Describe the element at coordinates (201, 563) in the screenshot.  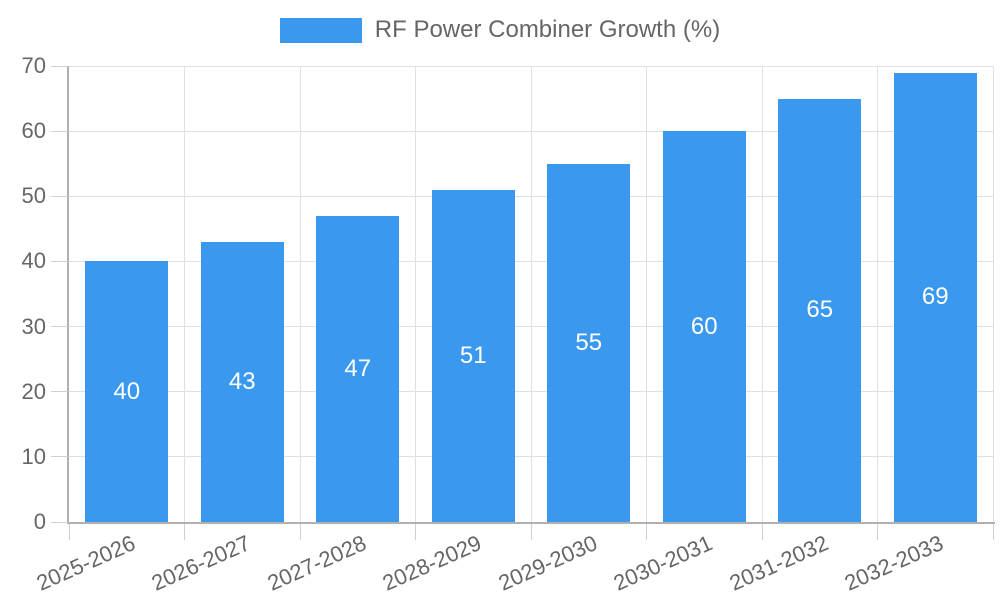
I see `x-axis-tick-label: 2026-2027` at that location.